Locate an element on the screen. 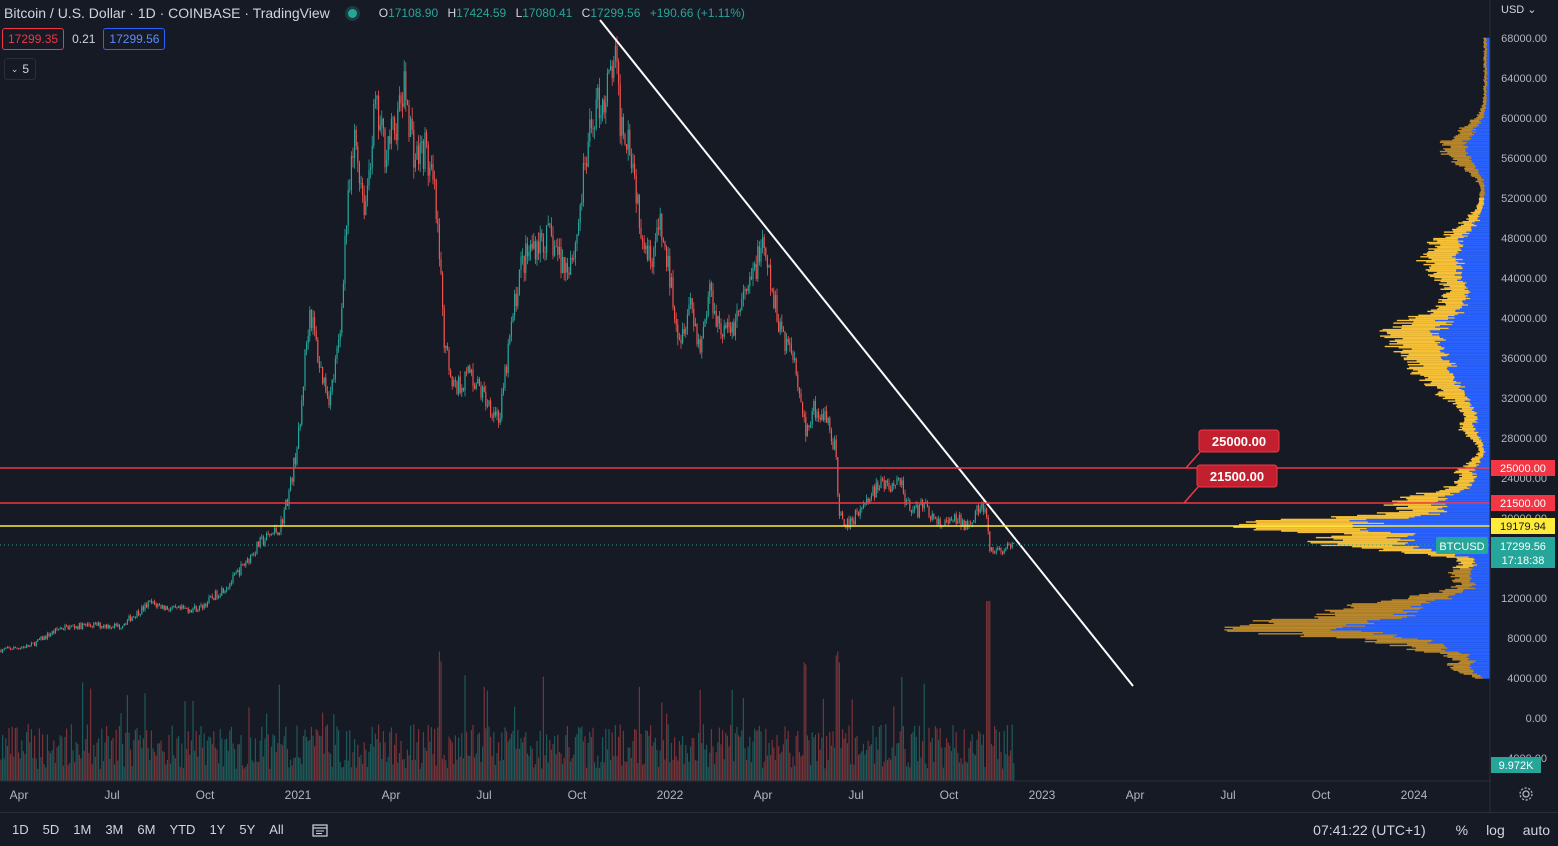 The height and width of the screenshot is (846, 1558). calendar-range-icon is located at coordinates (320, 830).